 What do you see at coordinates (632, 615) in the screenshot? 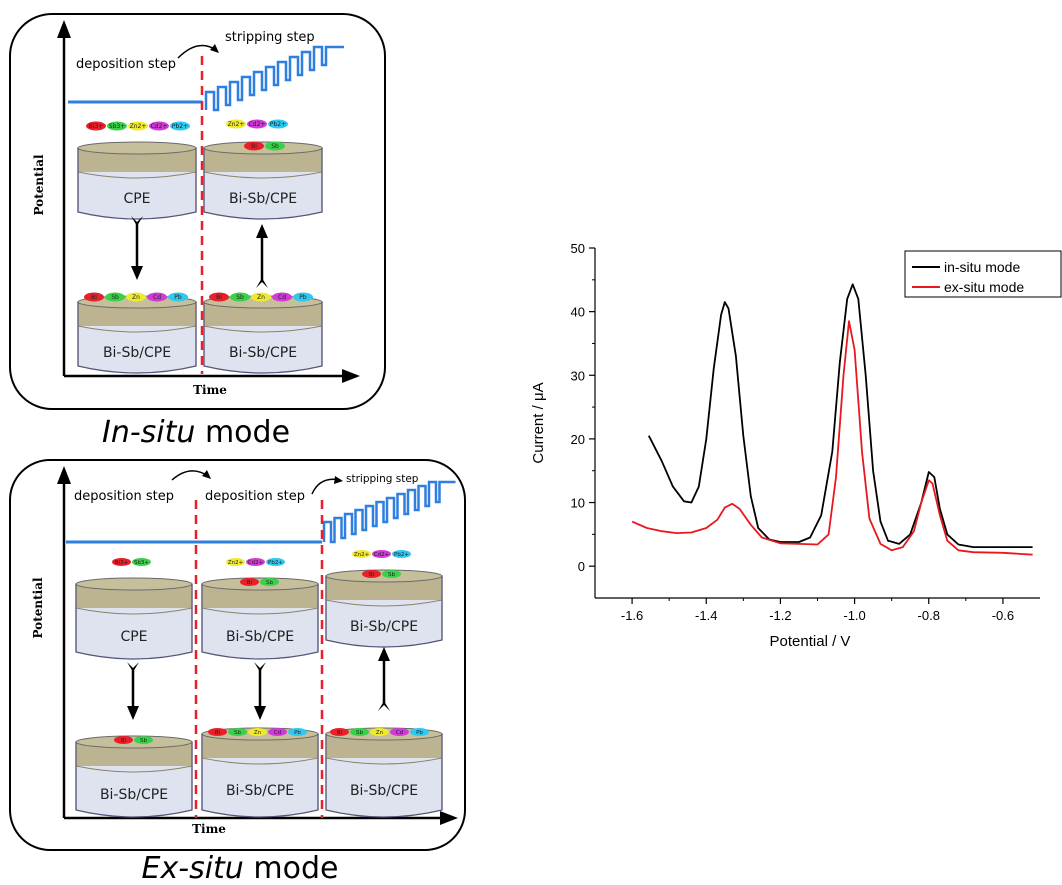
I see `x-tick-label: -1.6` at bounding box center [632, 615].